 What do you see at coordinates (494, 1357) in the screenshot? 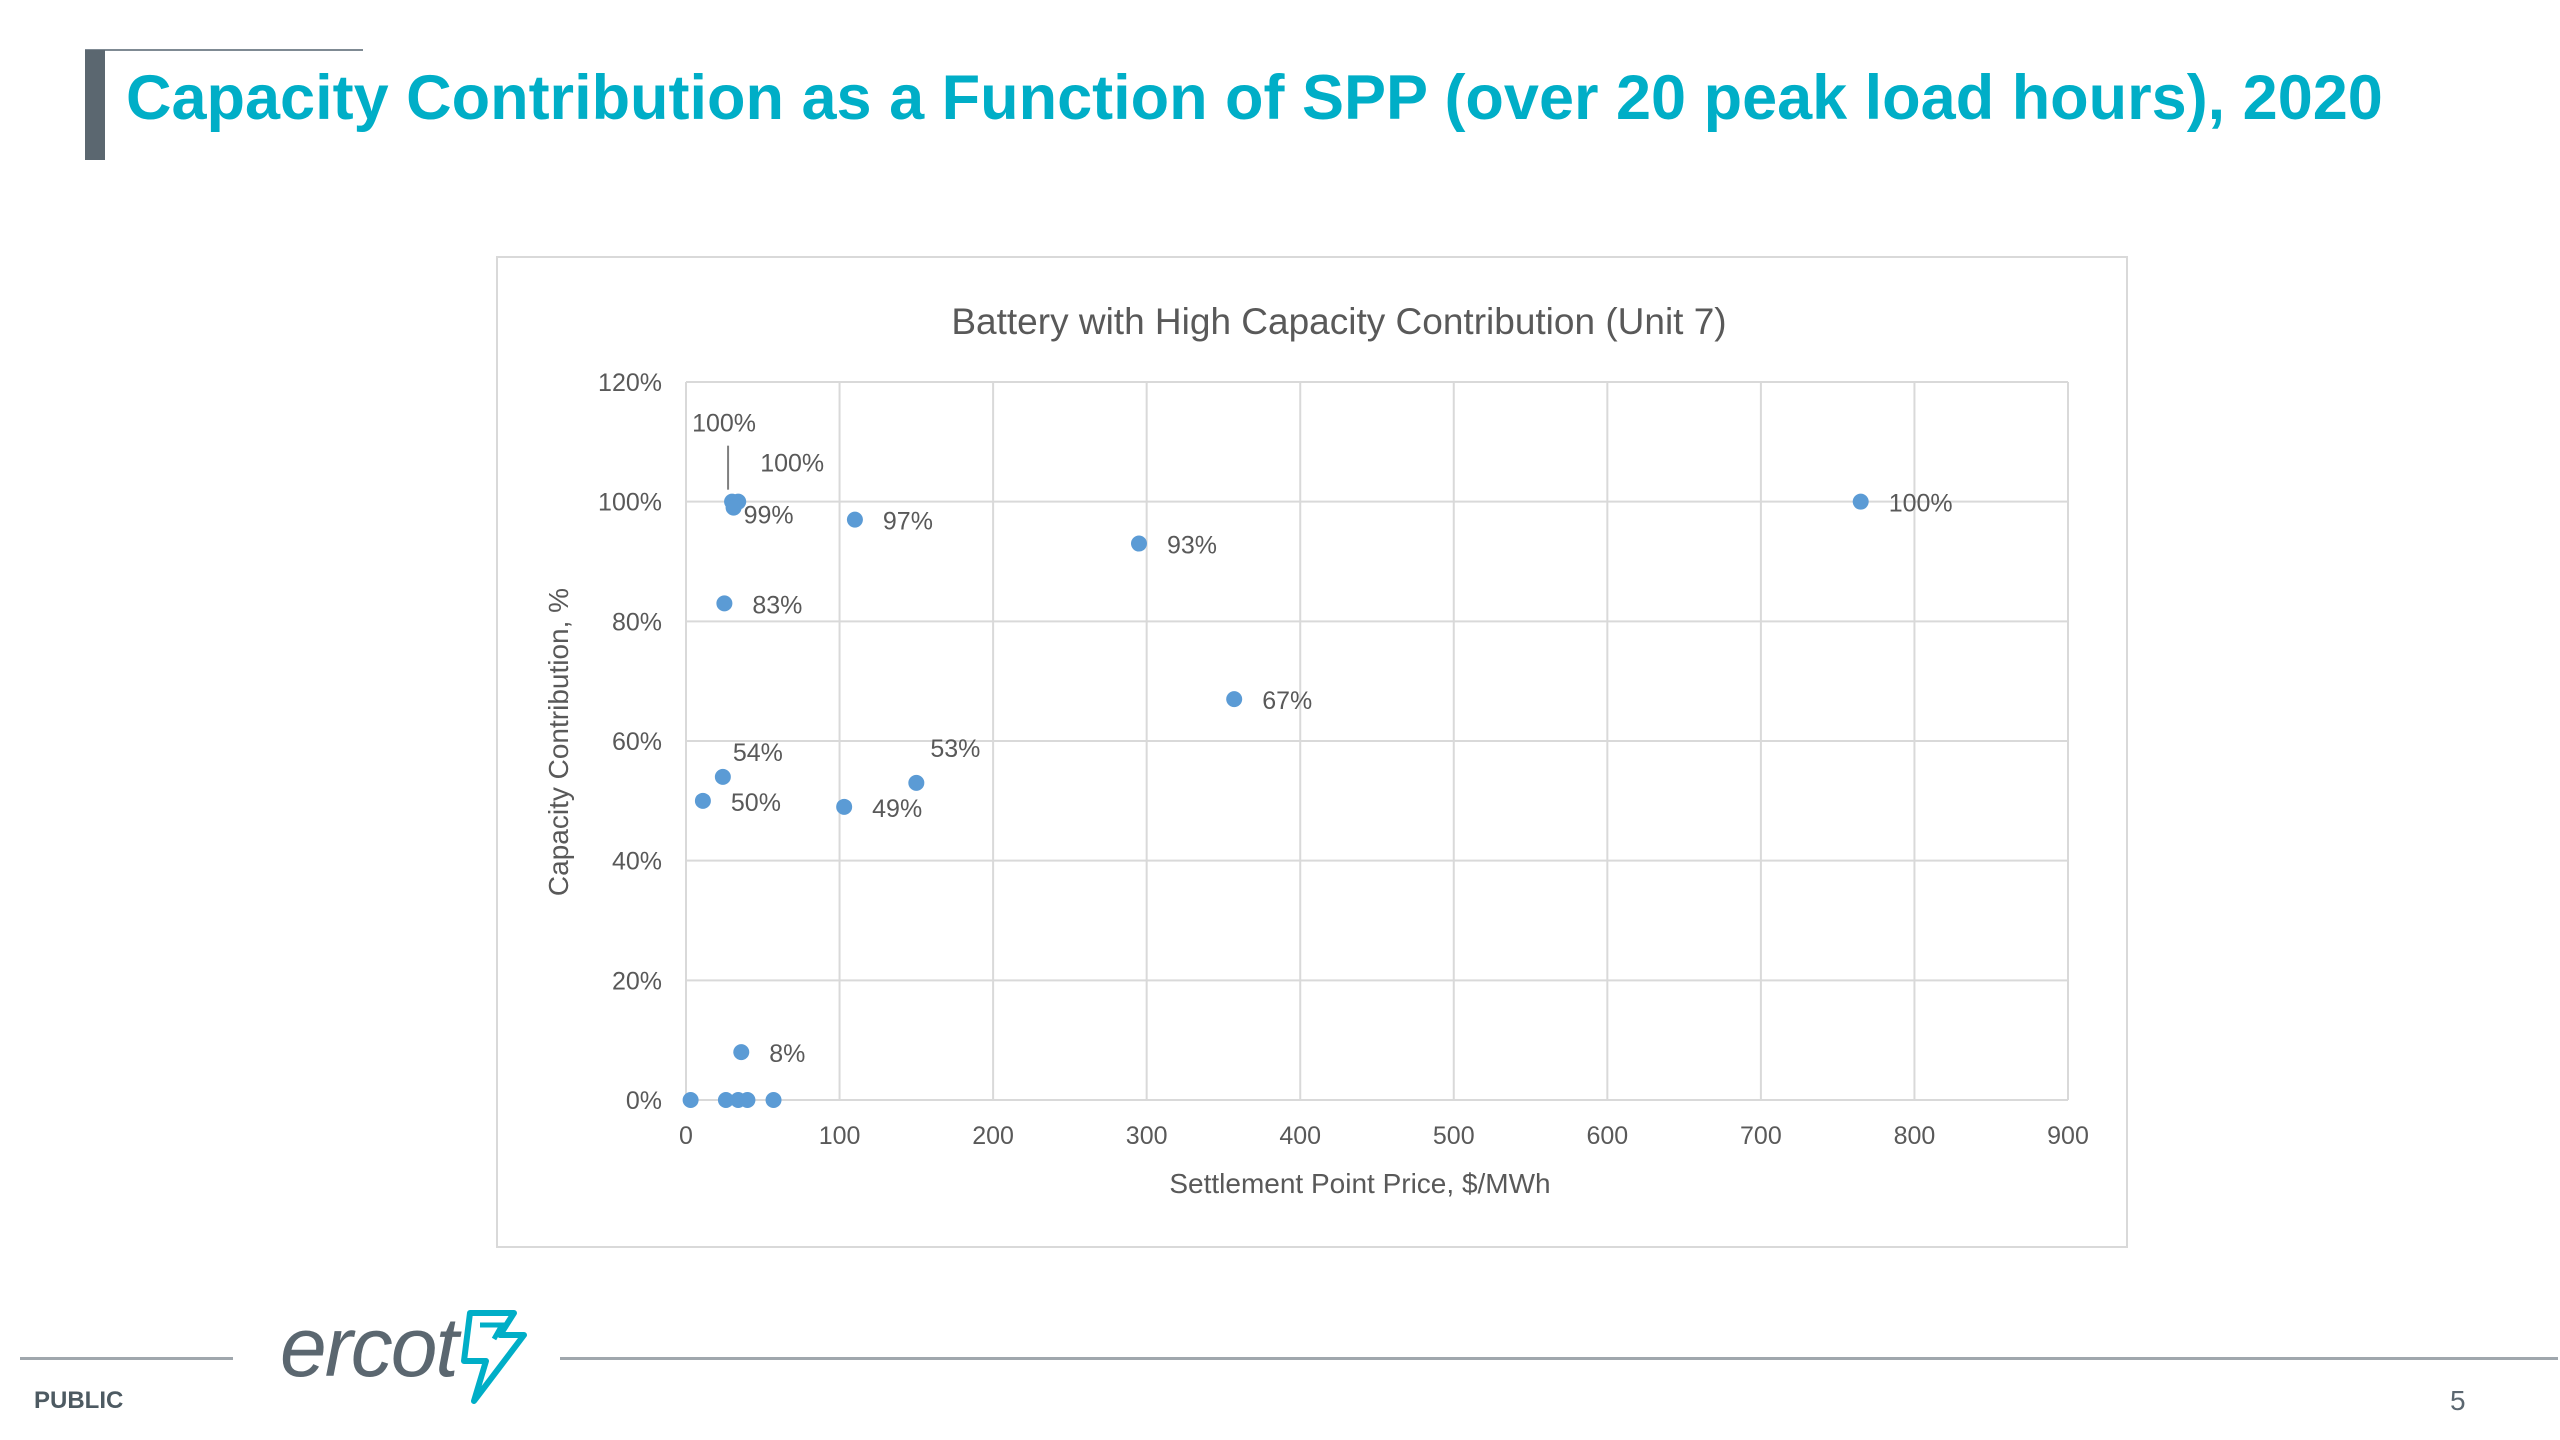
I see `ercot-lightning-logo-icon` at bounding box center [494, 1357].